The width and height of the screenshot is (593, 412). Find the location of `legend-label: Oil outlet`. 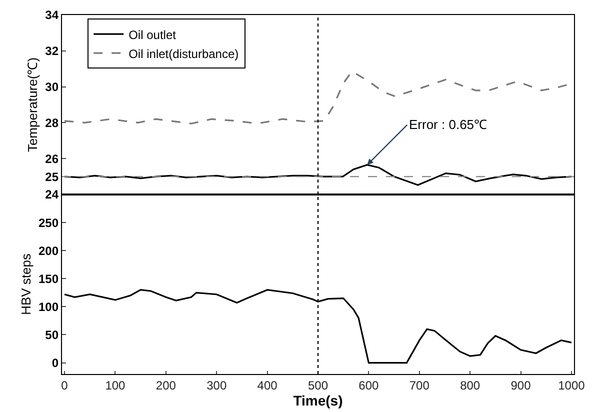

legend-label: Oil outlet is located at coordinates (152, 35).